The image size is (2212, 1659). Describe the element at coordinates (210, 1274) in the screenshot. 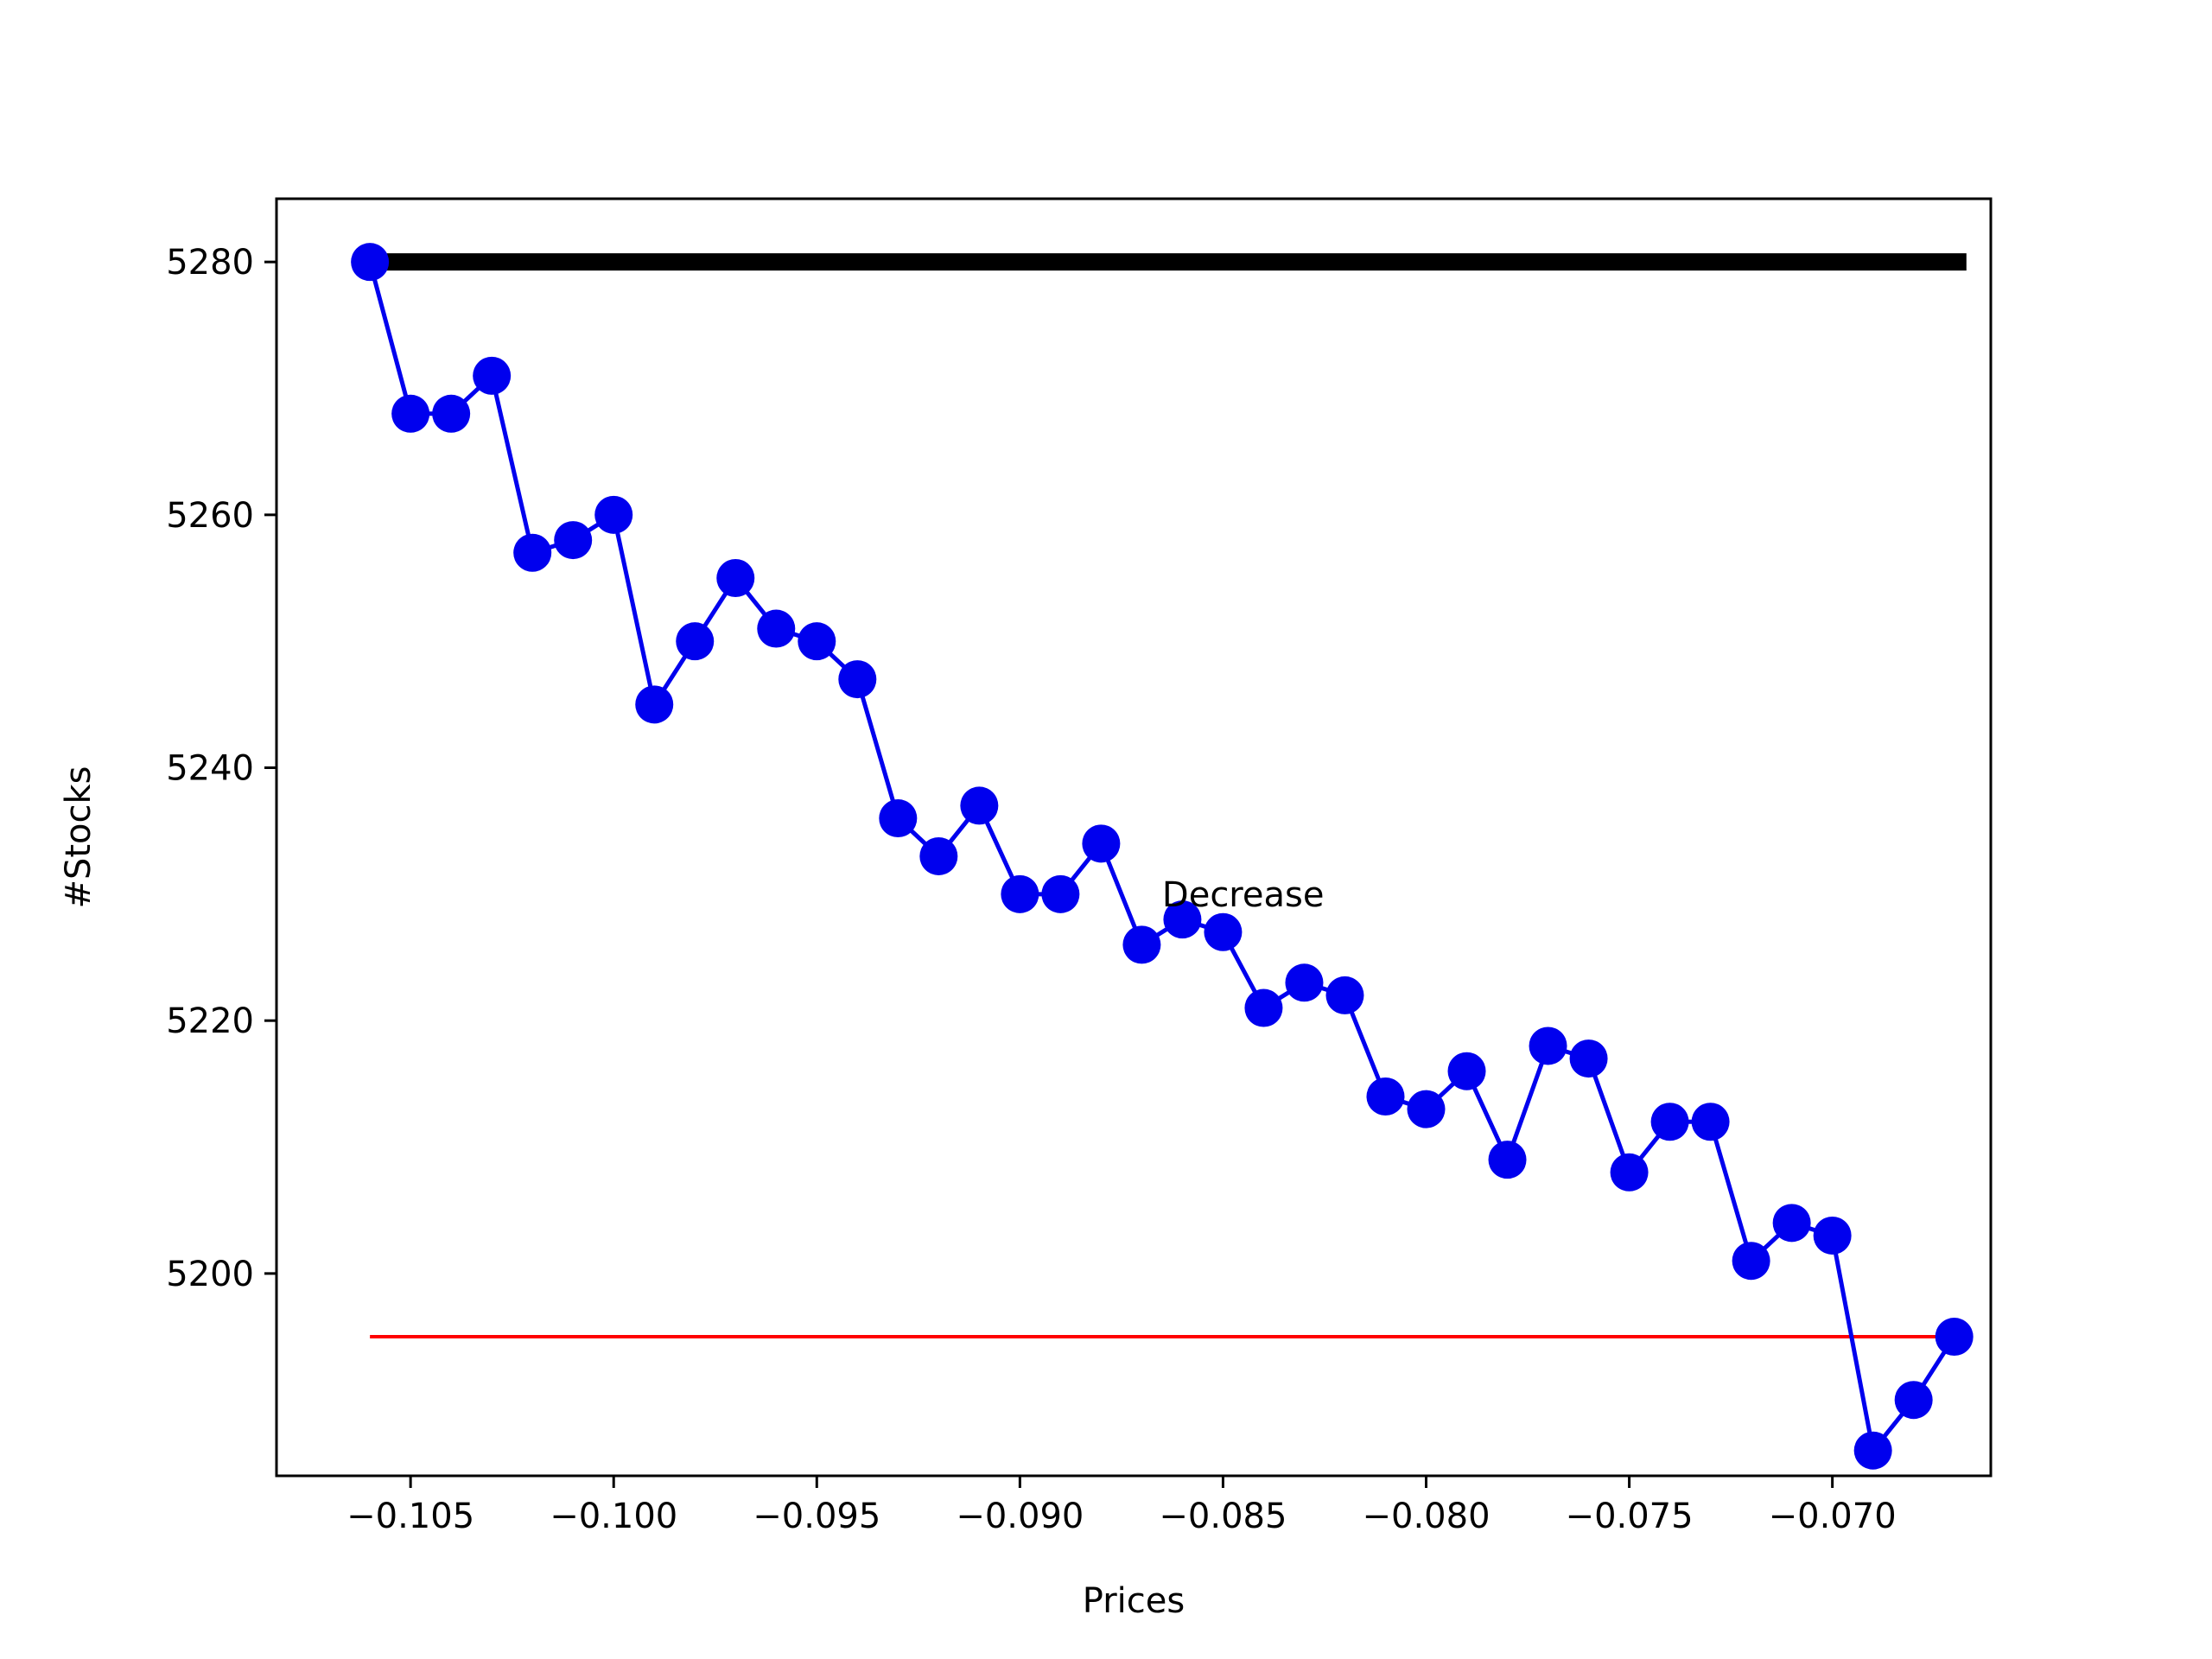

I see `y-tick-label: 5200` at that location.